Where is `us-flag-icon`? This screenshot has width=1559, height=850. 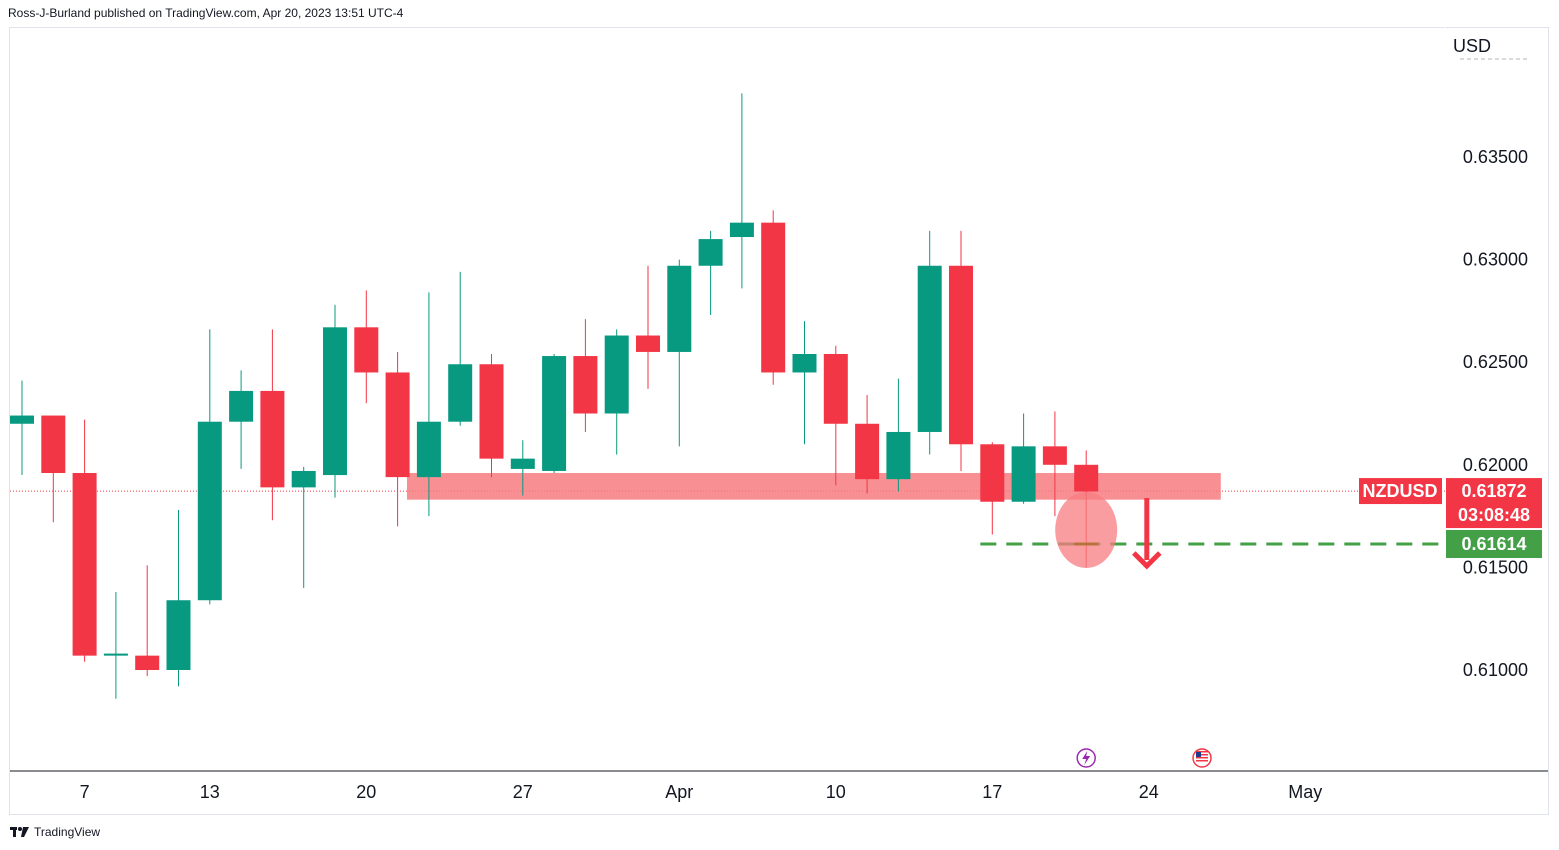
us-flag-icon is located at coordinates (1202, 758).